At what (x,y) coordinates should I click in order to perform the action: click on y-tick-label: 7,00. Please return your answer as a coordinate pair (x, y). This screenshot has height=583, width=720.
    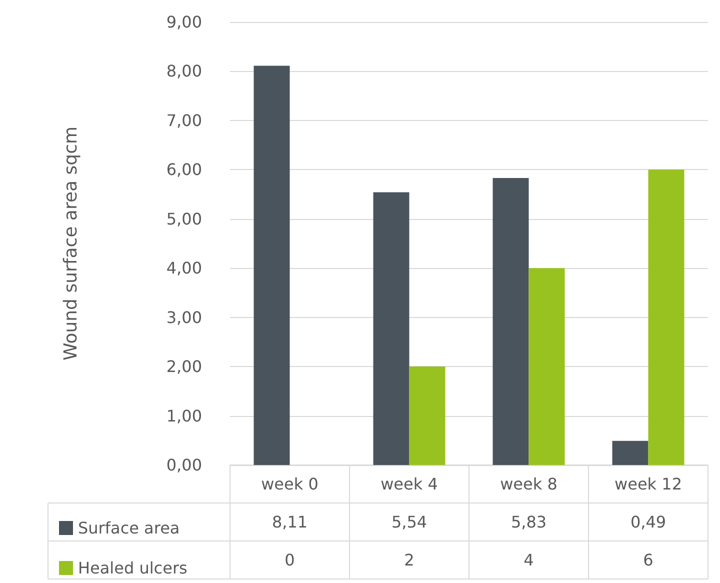
    Looking at the image, I should click on (184, 120).